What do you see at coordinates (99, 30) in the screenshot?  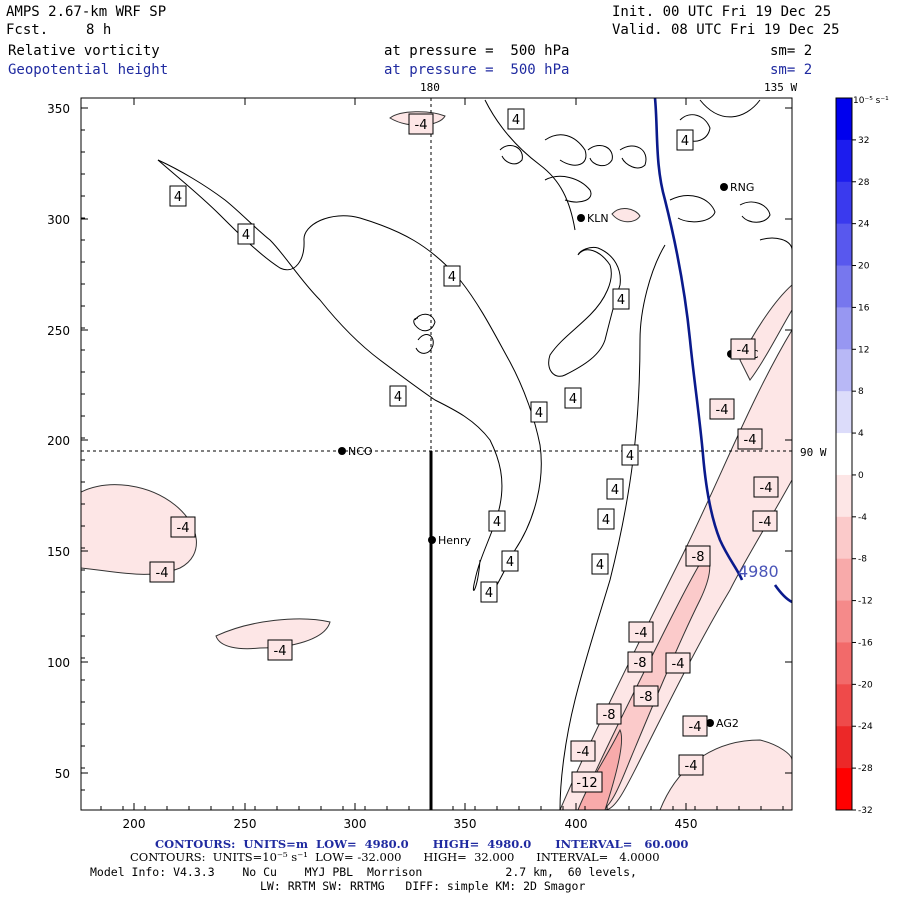 I see `forecast-value: 8 h` at bounding box center [99, 30].